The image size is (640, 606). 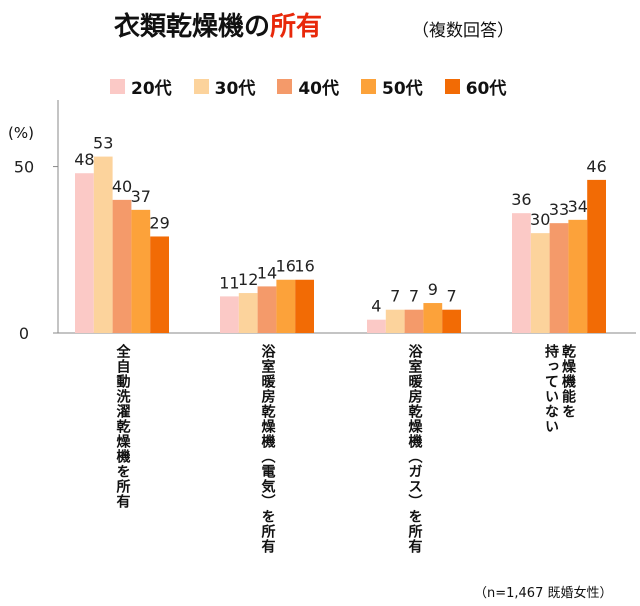 What do you see at coordinates (192, 27) in the screenshot?
I see `chart-title-main: 衣類乾燥機の` at bounding box center [192, 27].